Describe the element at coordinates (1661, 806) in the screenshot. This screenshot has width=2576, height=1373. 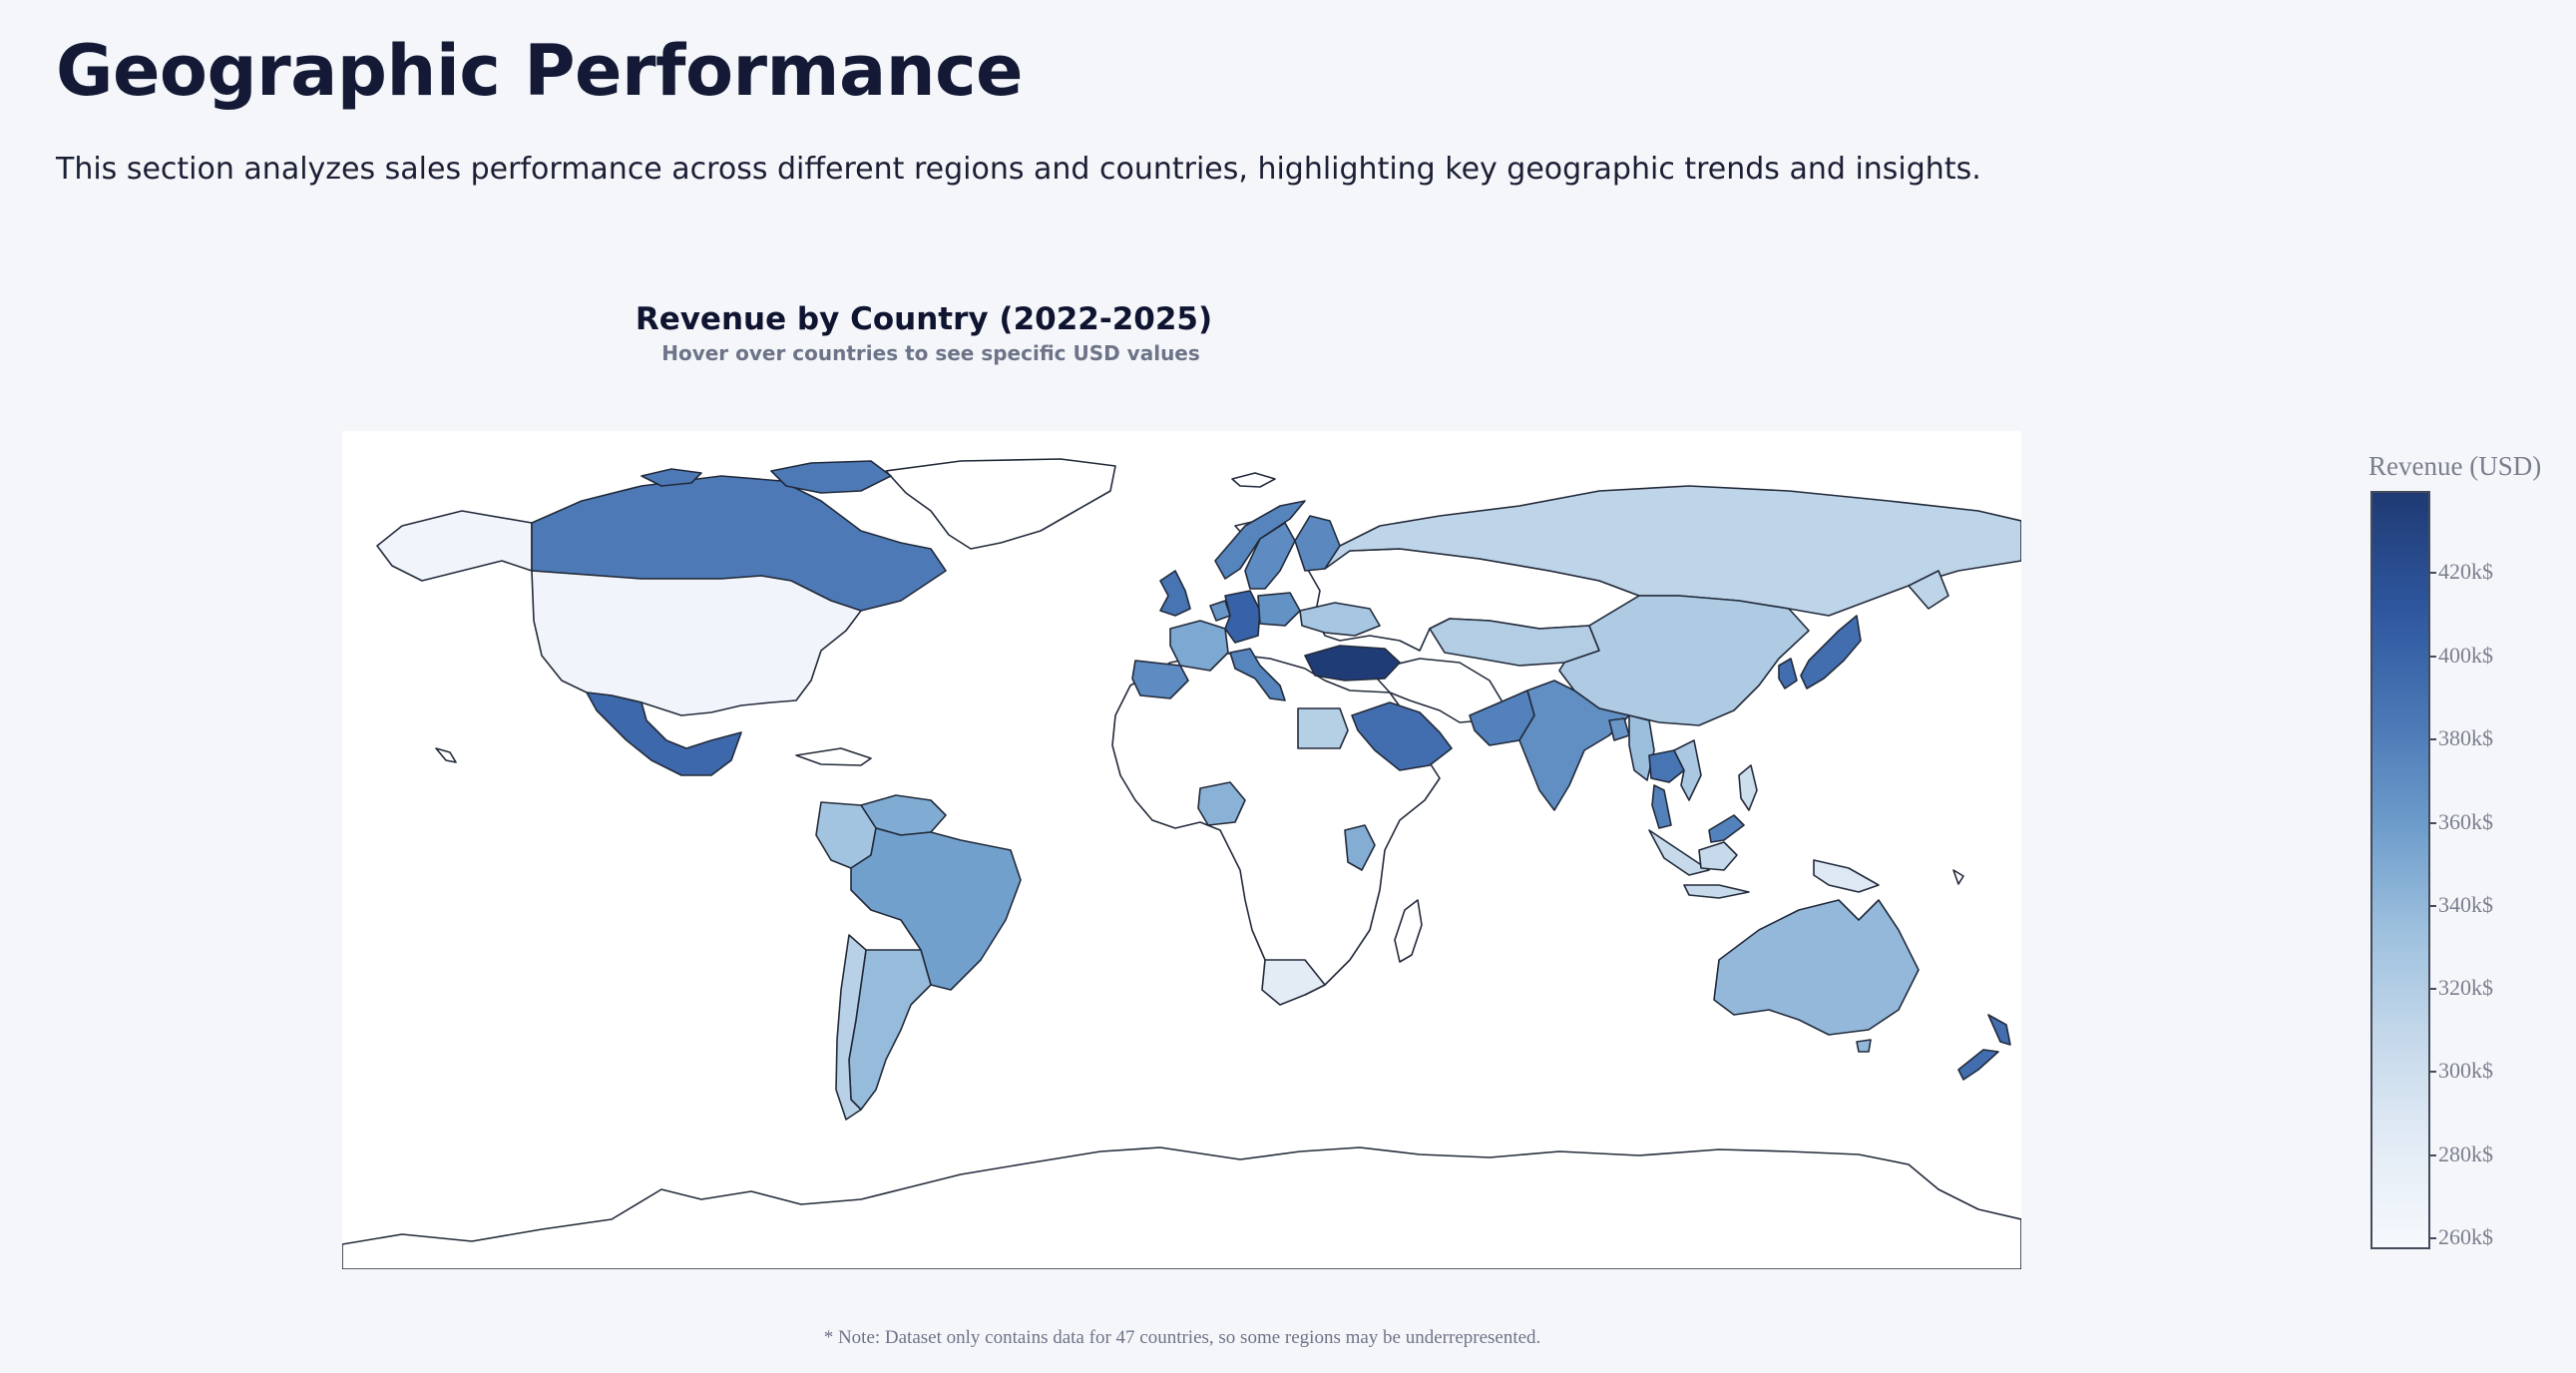
I see `country-malaysia: Malaysia: $380,000` at that location.